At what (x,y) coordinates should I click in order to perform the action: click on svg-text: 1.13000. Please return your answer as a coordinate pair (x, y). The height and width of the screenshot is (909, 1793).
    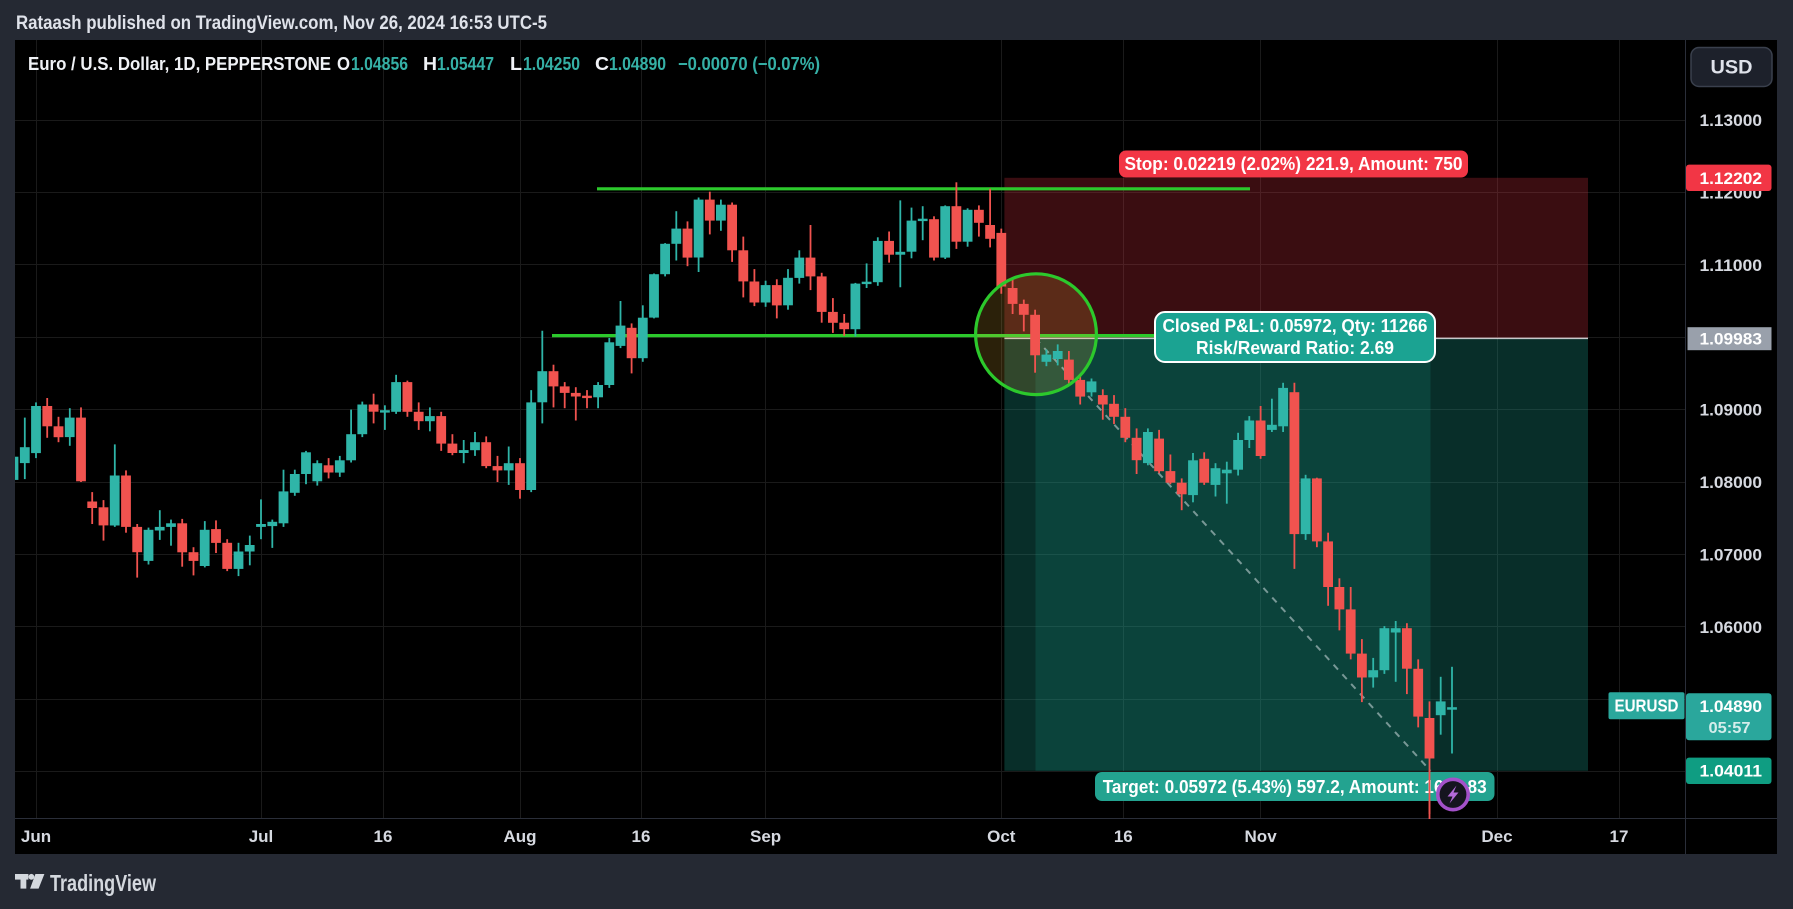
    Looking at the image, I should click on (1731, 120).